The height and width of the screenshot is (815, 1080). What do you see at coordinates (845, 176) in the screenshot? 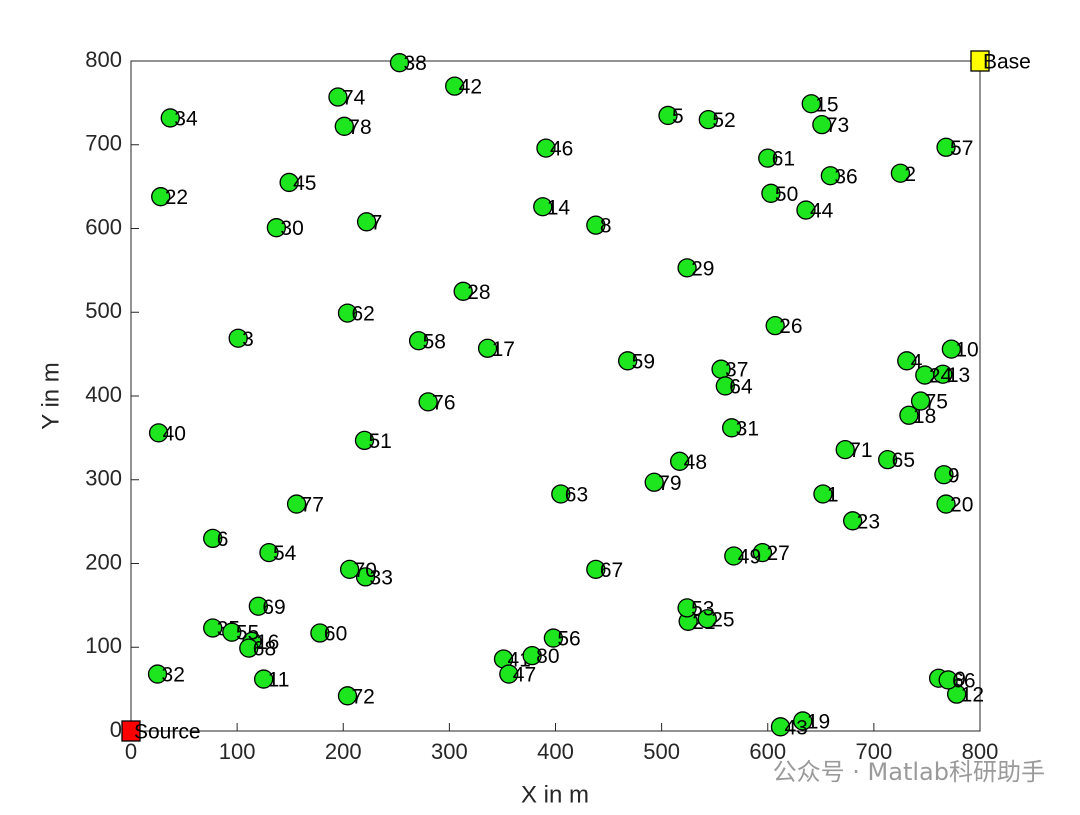
I see `node-label: 36` at bounding box center [845, 176].